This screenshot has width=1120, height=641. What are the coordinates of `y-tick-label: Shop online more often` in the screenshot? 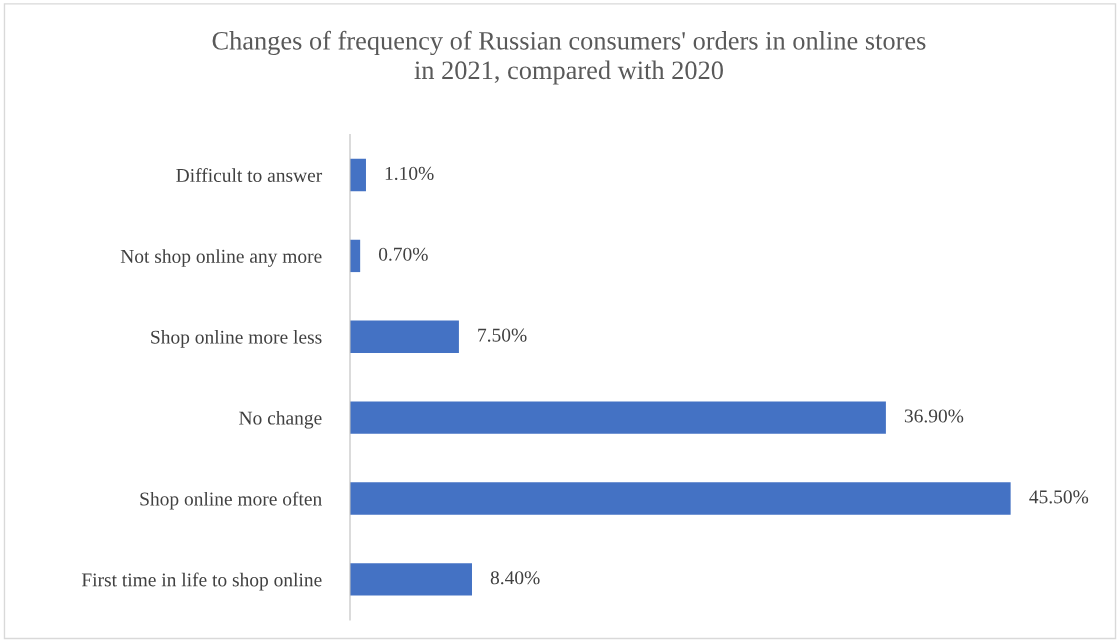 It's located at (231, 500).